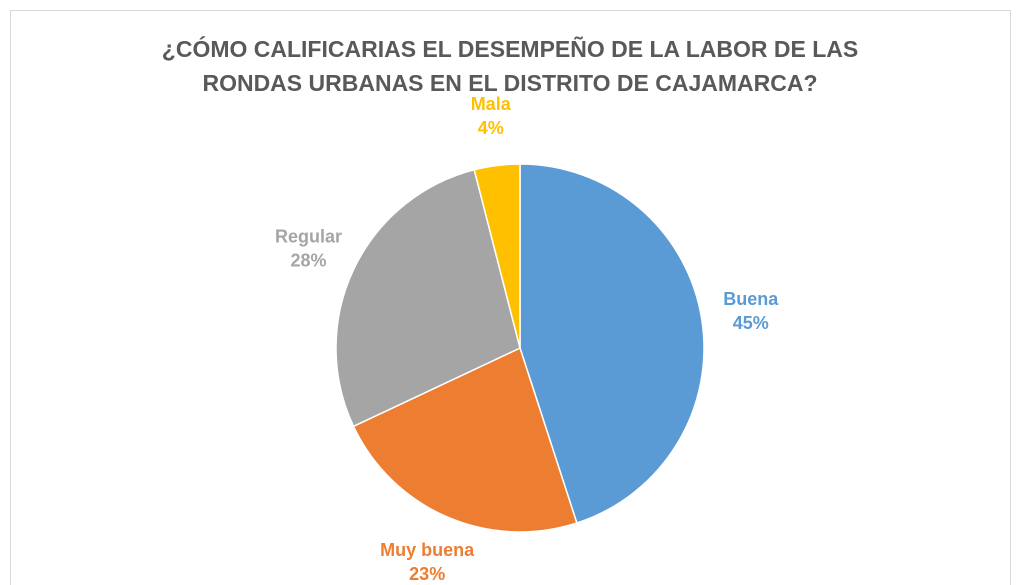 This screenshot has width=1021, height=585. I want to click on slice-category-label: Buena, so click(751, 299).